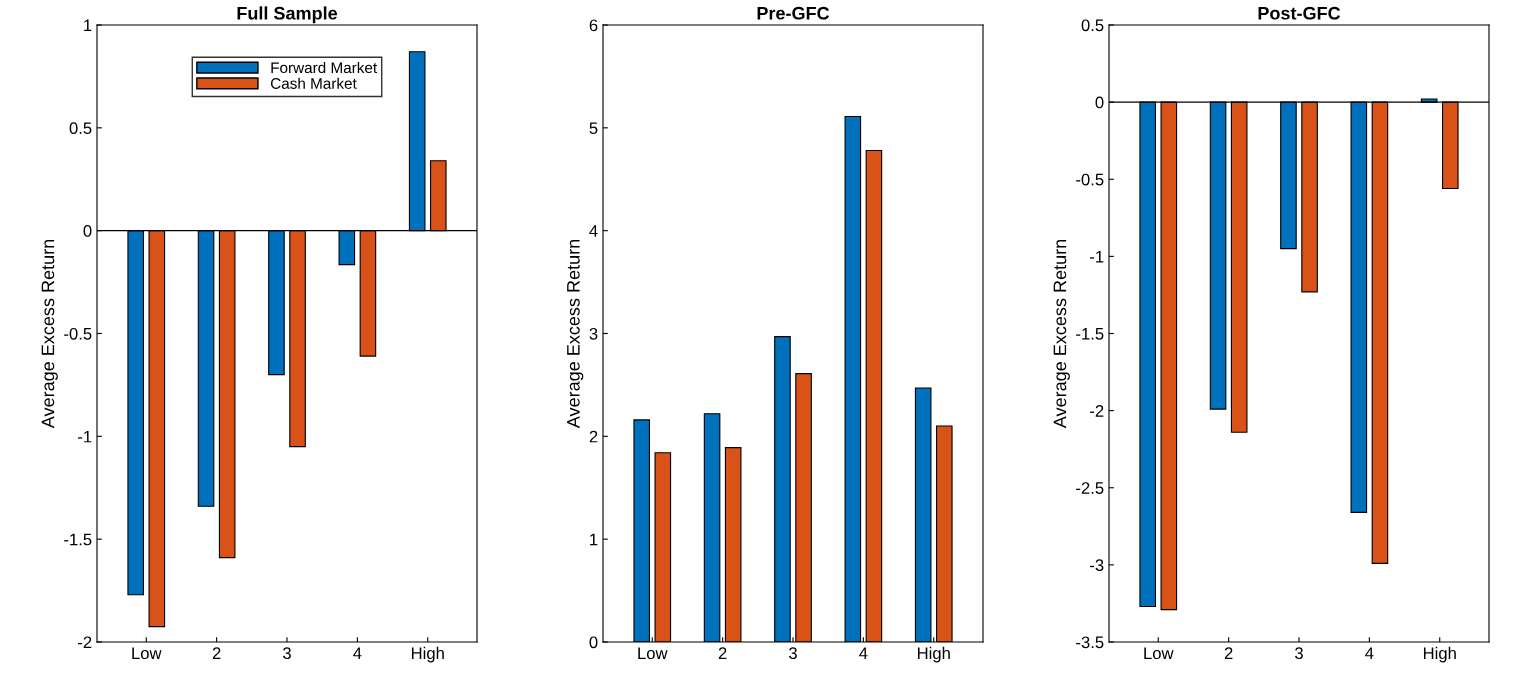  I want to click on y-tick-label: 3, so click(593, 333).